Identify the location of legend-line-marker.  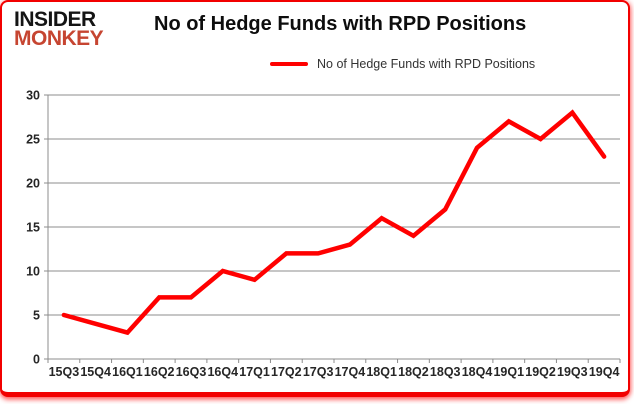
(289, 64).